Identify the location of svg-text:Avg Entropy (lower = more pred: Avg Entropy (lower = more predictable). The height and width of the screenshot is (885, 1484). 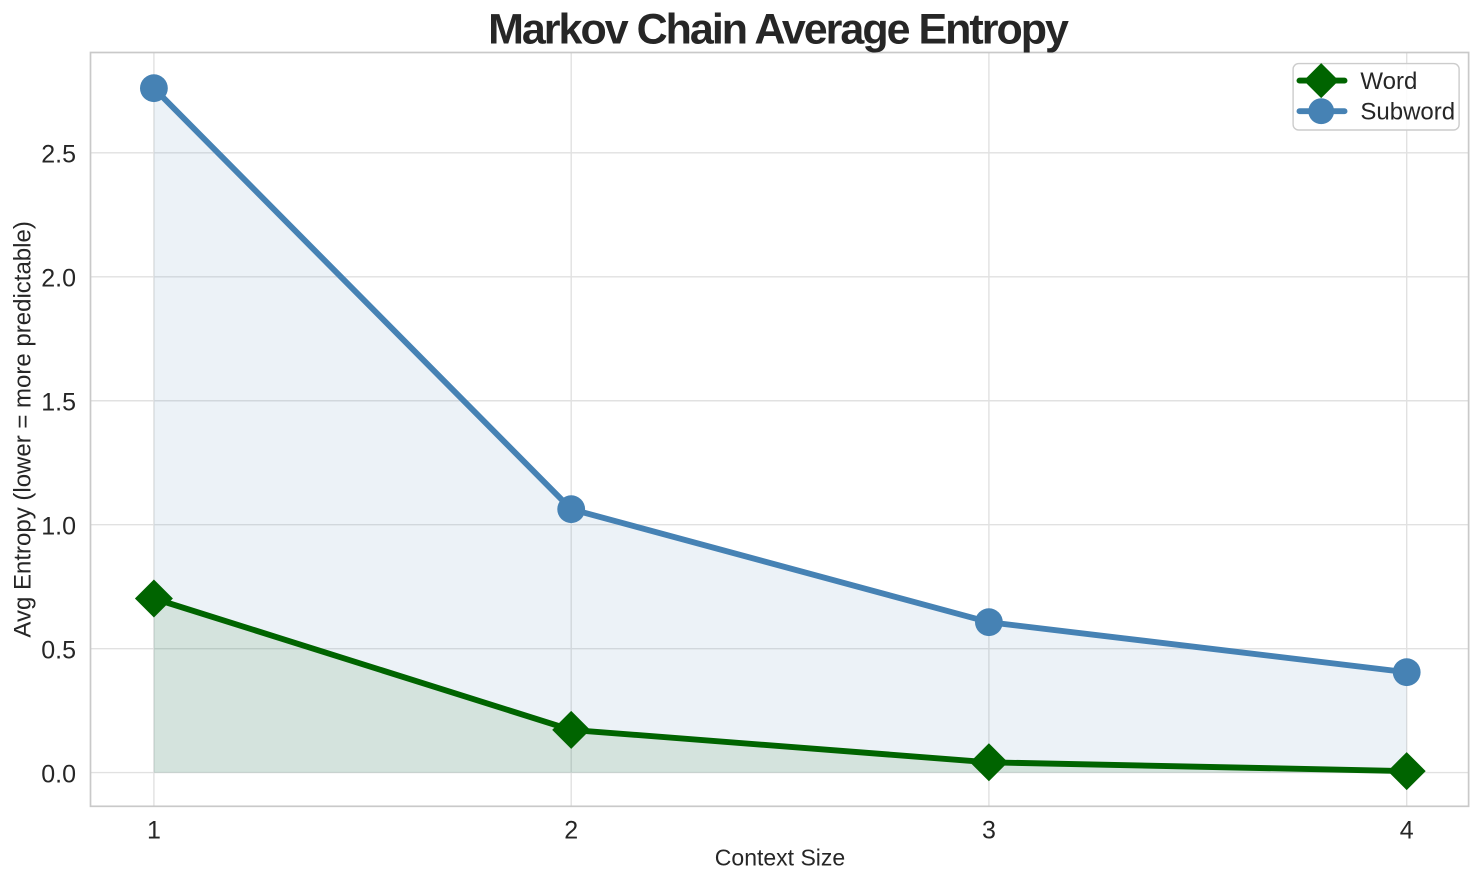
(23, 429).